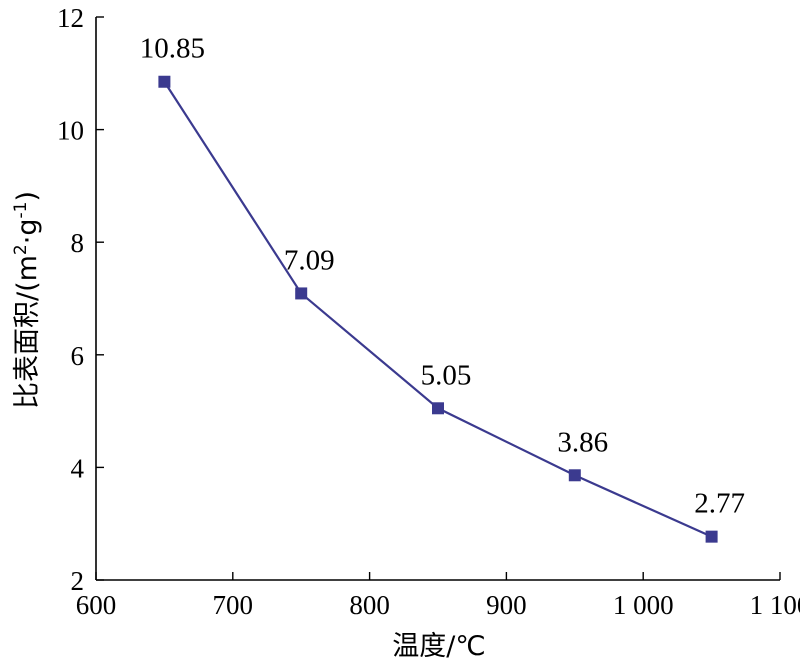 The height and width of the screenshot is (667, 800). What do you see at coordinates (78, 581) in the screenshot?
I see `y-tick-label: 2` at bounding box center [78, 581].